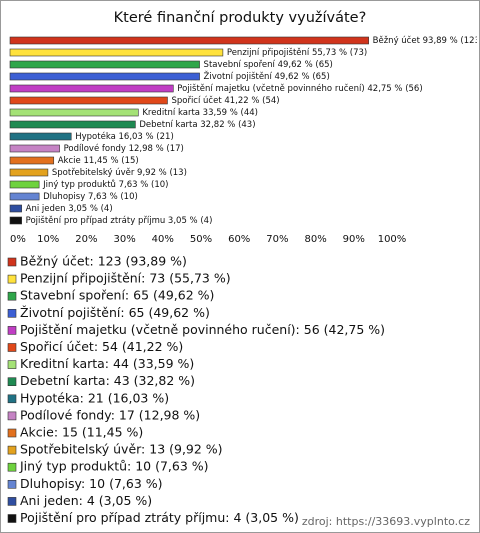 This screenshot has width=480, height=533. What do you see at coordinates (81, 432) in the screenshot?
I see `legend-entry: Akcie: 15 (11,45 %)` at bounding box center [81, 432].